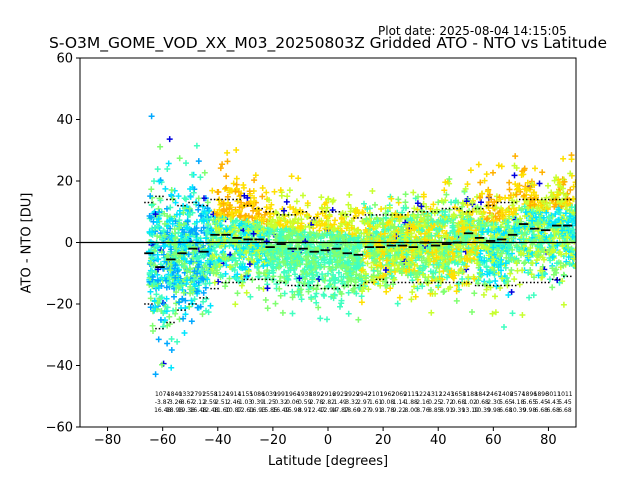 The width and height of the screenshot is (640, 480). Describe the element at coordinates (328, 440) in the screenshot. I see `x-tick-label: 0` at that location.